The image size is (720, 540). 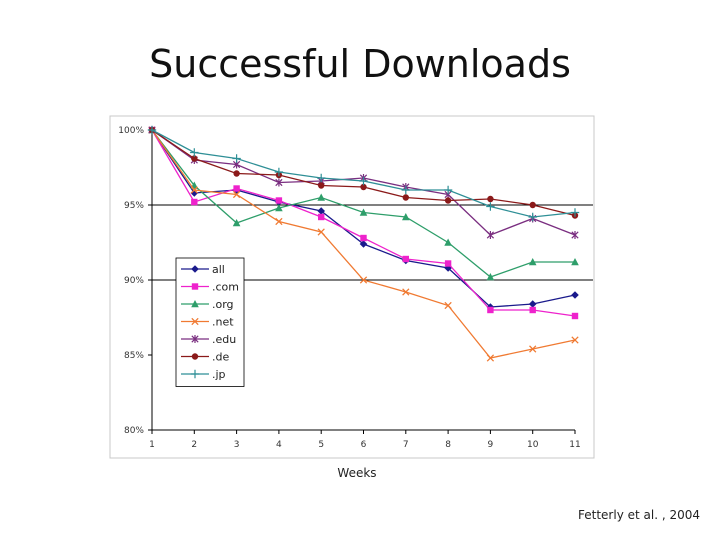 I want to click on legend-label: .org, so click(x=223, y=304).